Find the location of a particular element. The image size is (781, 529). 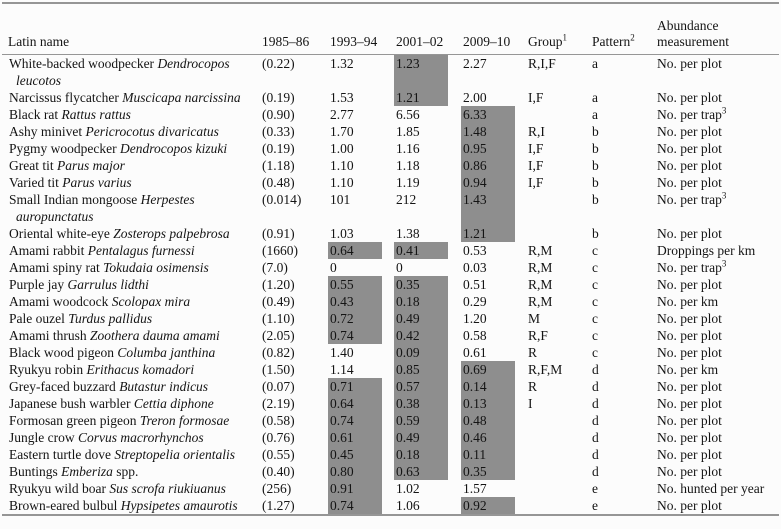

abundance-label: No. per trap is located at coordinates (689, 199).